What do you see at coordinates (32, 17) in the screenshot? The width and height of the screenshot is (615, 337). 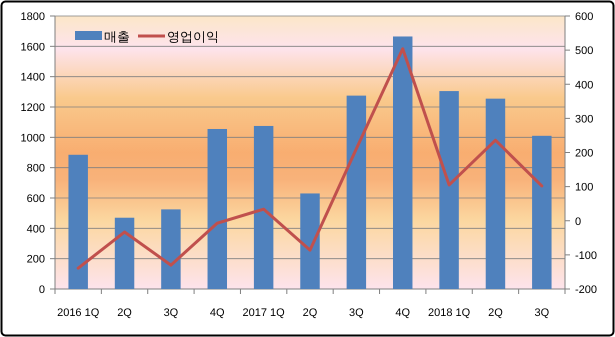 I see `y-tick-label: 1800` at bounding box center [32, 17].